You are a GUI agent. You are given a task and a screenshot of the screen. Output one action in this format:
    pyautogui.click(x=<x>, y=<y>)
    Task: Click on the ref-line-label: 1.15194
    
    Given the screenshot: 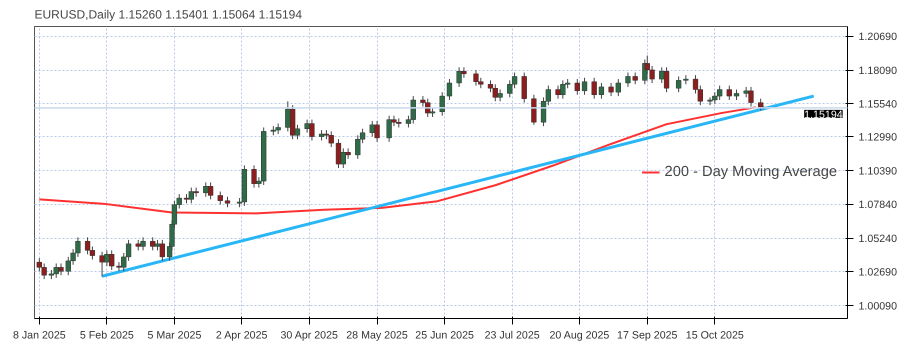 What is the action you would take?
    pyautogui.click(x=823, y=114)
    